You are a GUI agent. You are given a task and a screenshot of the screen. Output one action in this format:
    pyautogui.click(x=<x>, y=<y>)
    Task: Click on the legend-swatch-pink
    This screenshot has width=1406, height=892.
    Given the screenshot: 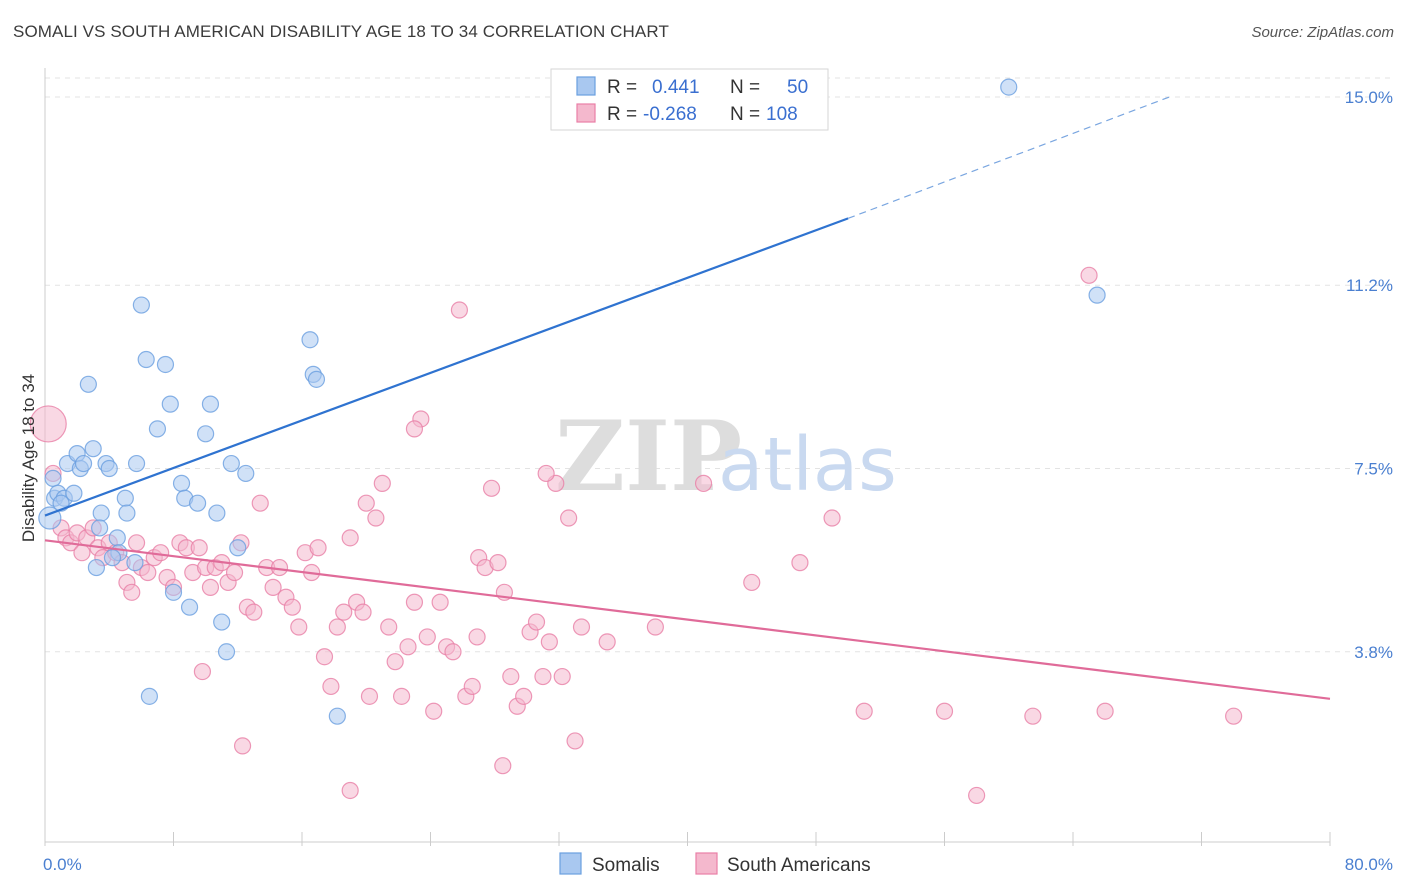 What is the action you would take?
    pyautogui.click(x=586, y=113)
    